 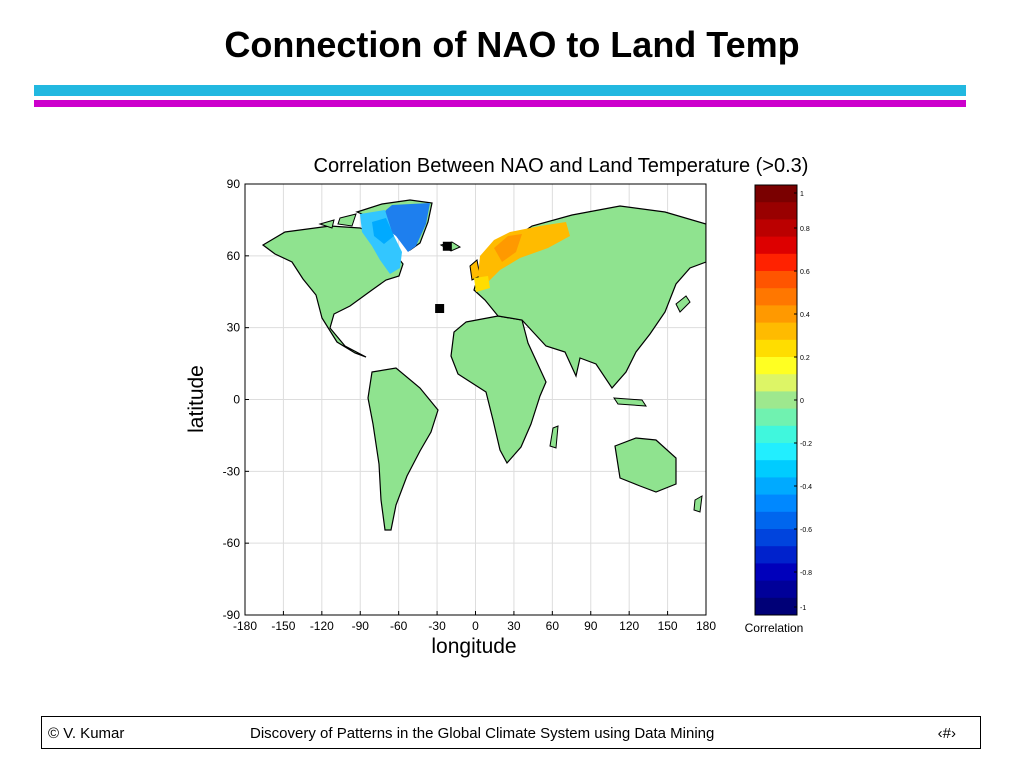 What do you see at coordinates (482, 284) in the screenshot?
I see `region-positive-spain` at bounding box center [482, 284].